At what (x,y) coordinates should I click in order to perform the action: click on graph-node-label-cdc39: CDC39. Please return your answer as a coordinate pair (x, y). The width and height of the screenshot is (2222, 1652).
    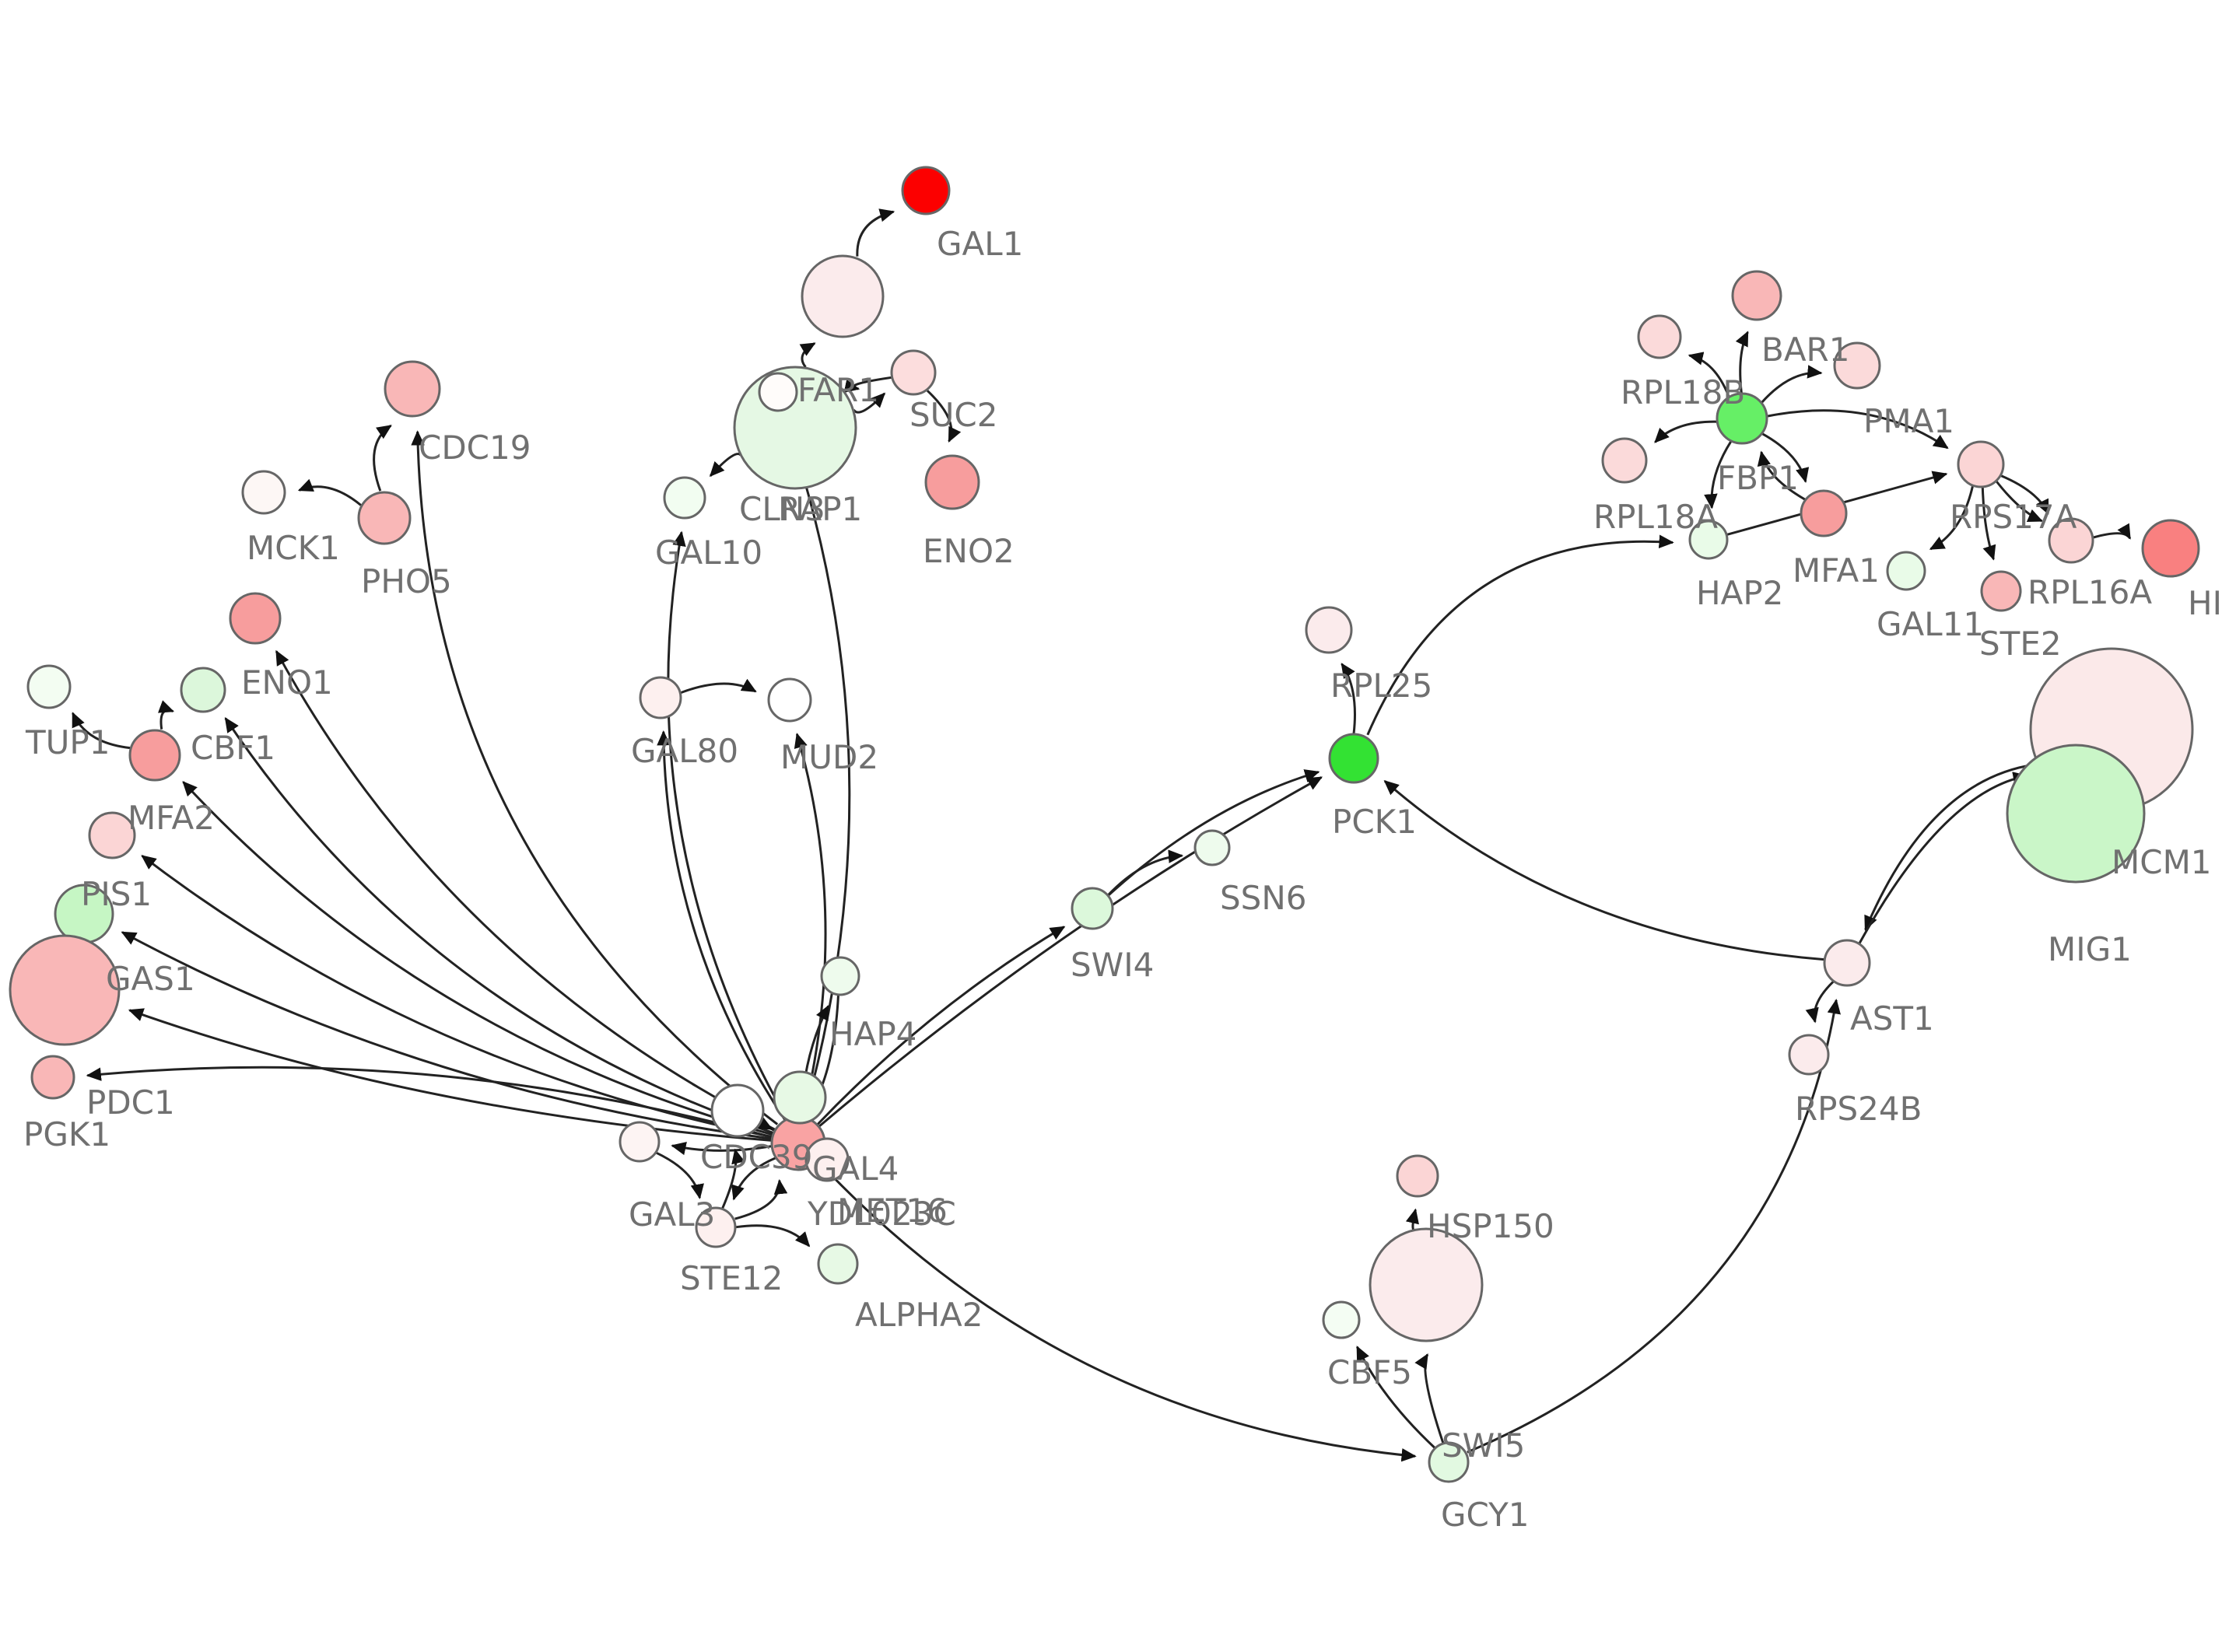
    Looking at the image, I should click on (756, 1157).